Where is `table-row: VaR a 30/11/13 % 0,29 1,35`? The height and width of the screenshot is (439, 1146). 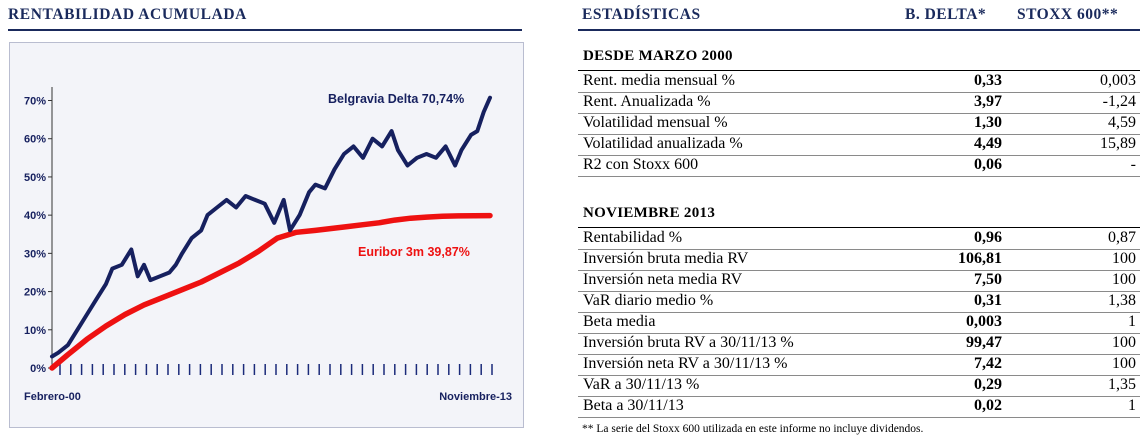
table-row: VaR a 30/11/13 % 0,29 1,35 is located at coordinates (859, 386).